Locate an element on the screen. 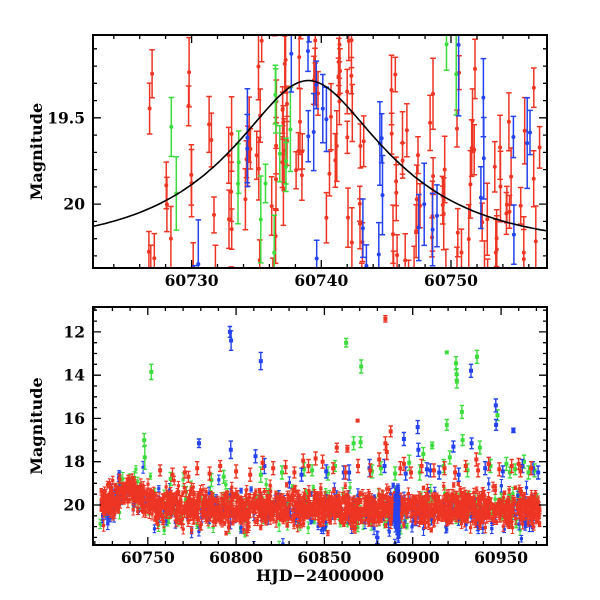 Image resolution: width=600 pixels, height=600 pixels. y-axis-label-event-zoom: Magnitude is located at coordinates (36, 151).